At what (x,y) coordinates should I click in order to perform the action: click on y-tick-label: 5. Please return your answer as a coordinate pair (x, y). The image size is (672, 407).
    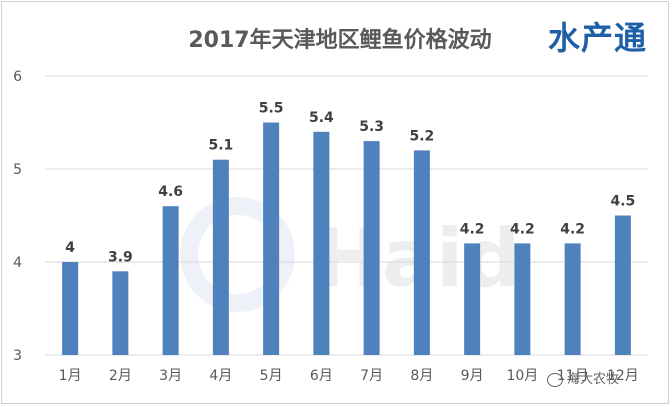
    Looking at the image, I should click on (17, 170).